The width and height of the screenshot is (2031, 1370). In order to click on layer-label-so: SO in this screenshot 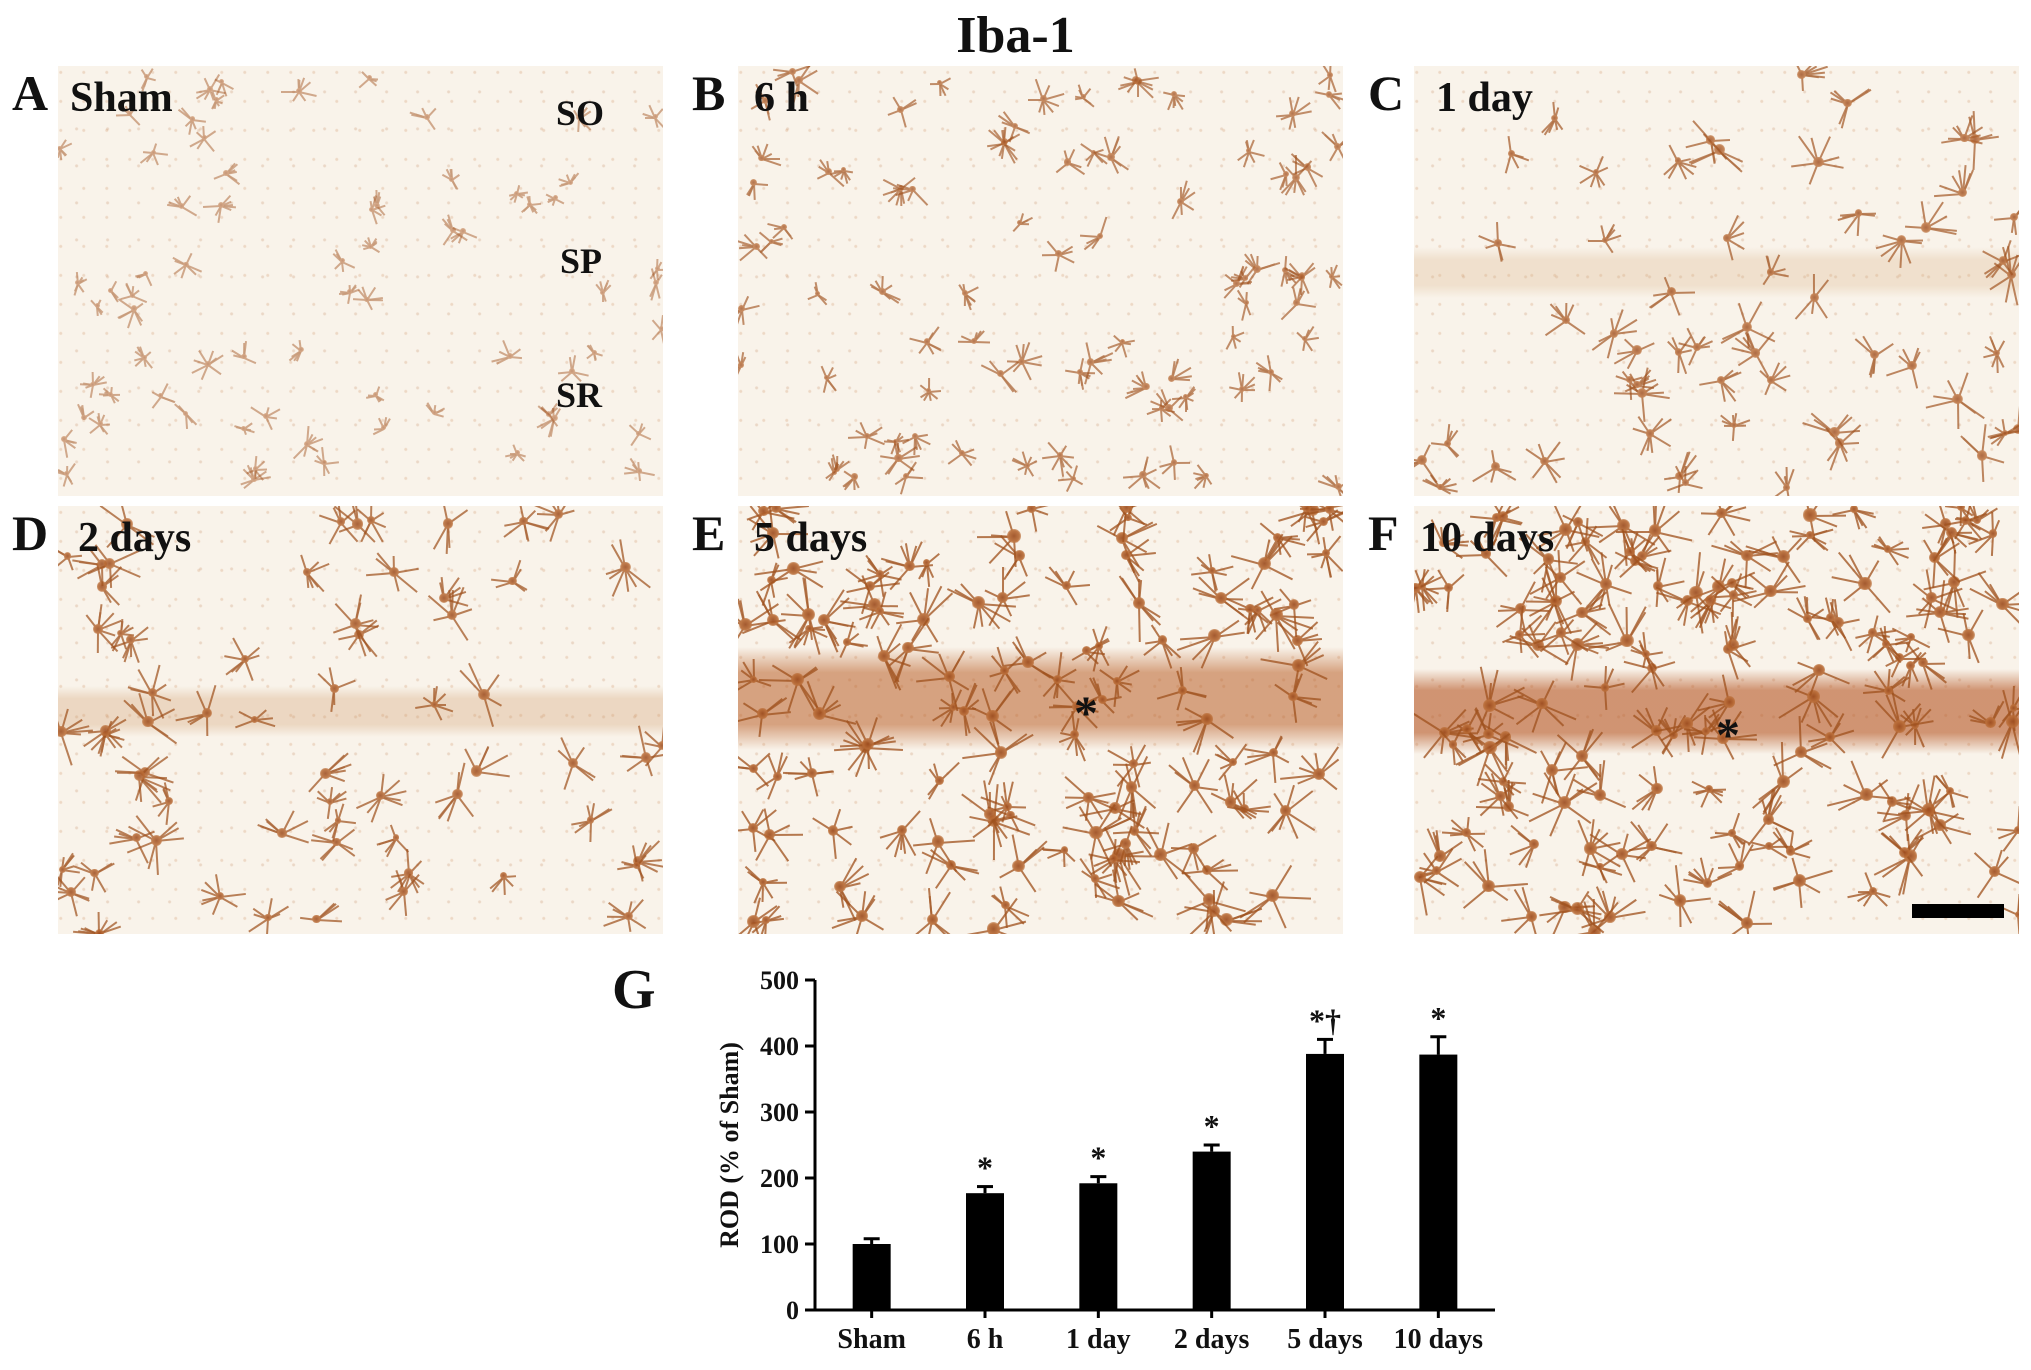, I will do `click(580, 113)`.